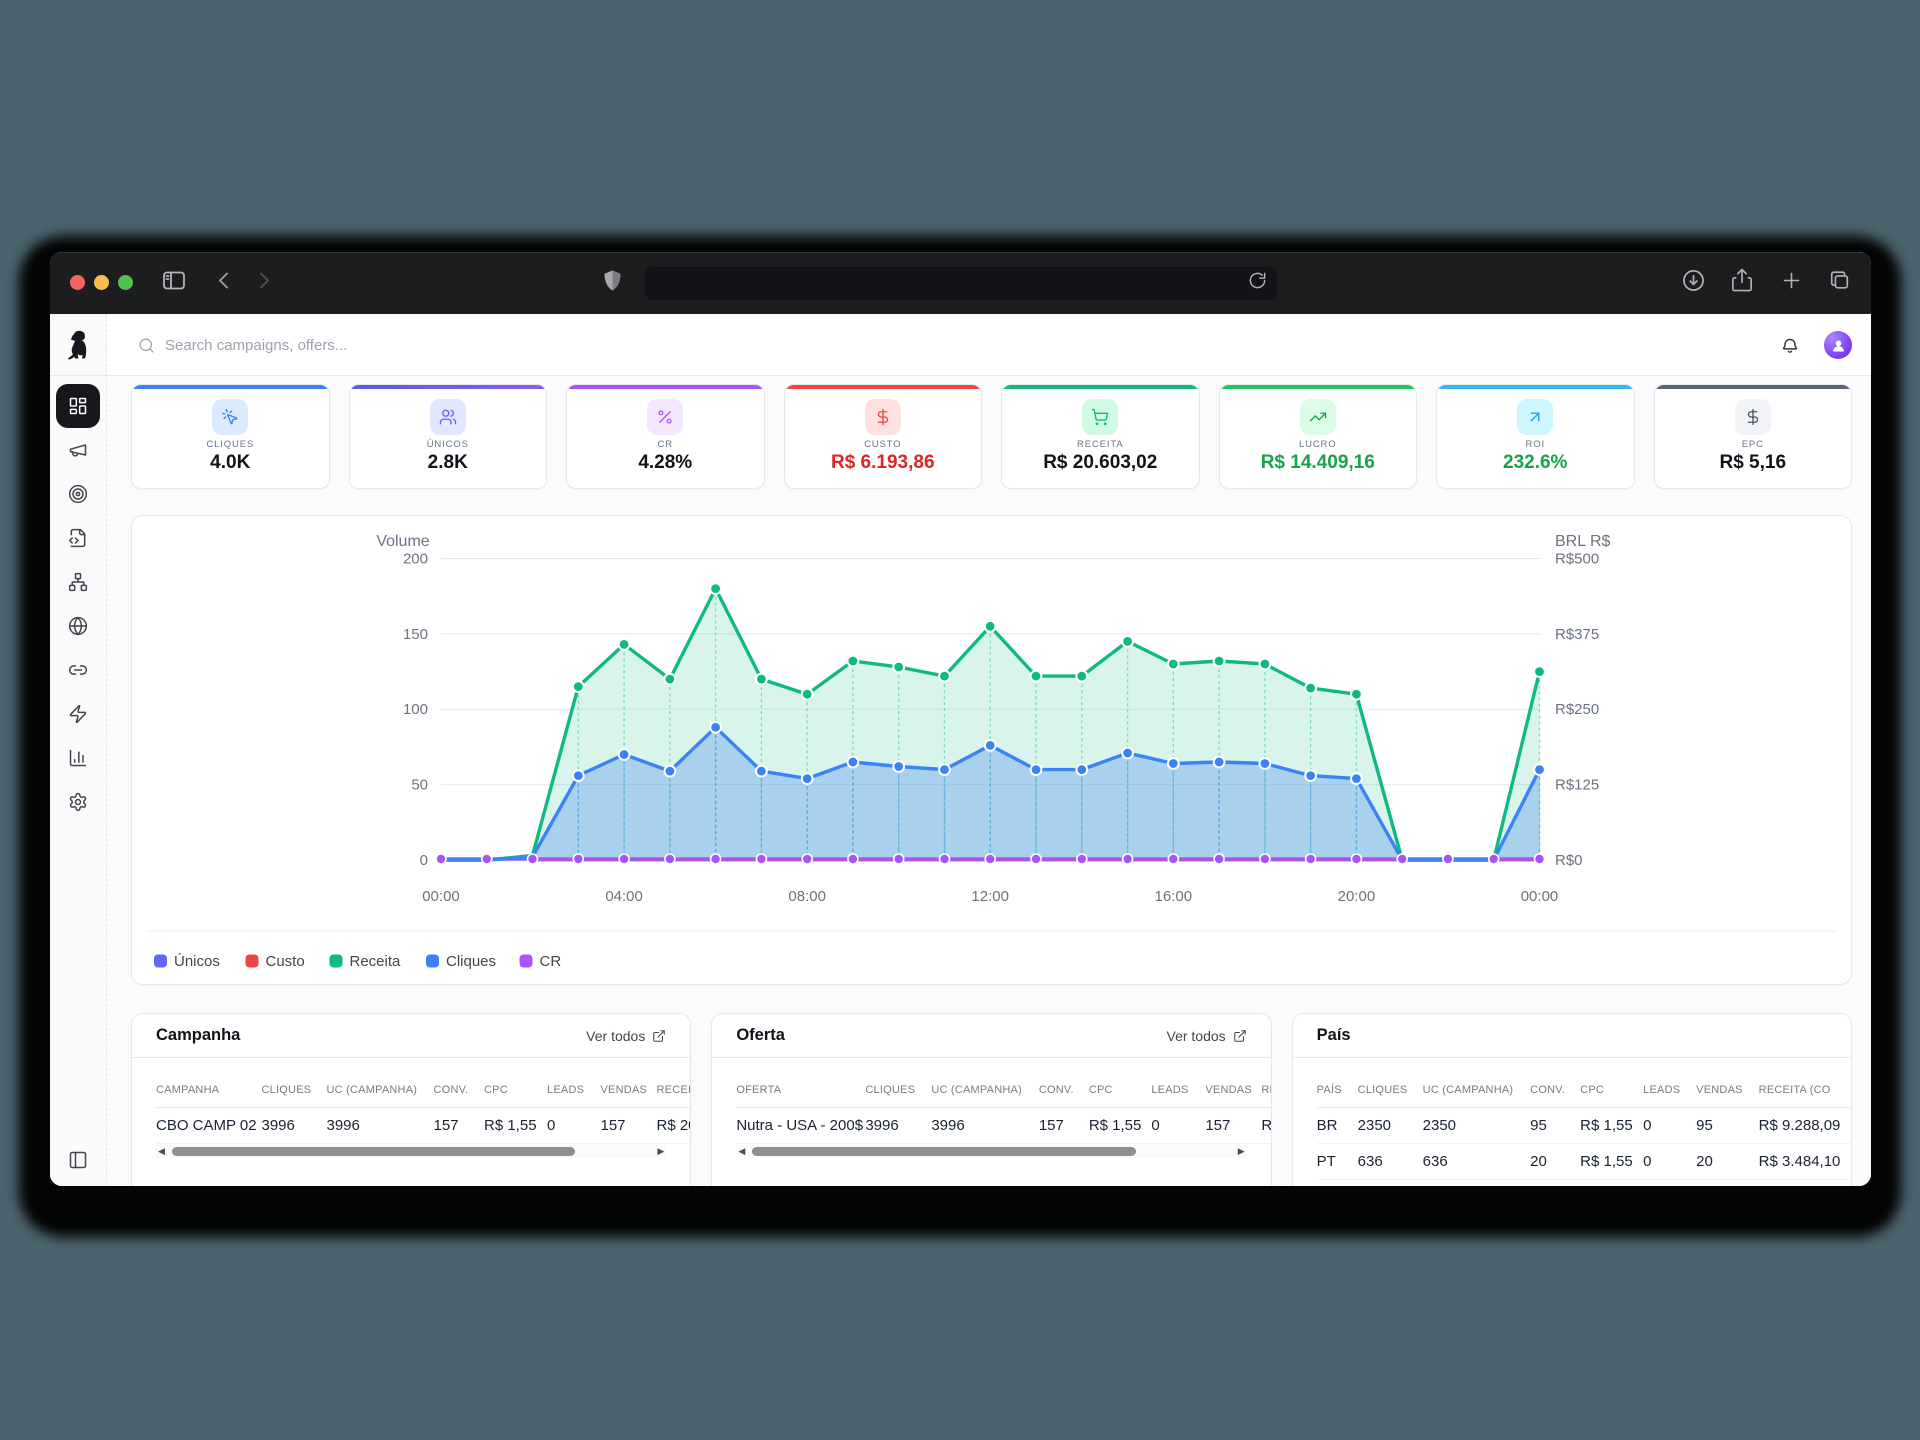  I want to click on svg-text: 0, so click(424, 860).